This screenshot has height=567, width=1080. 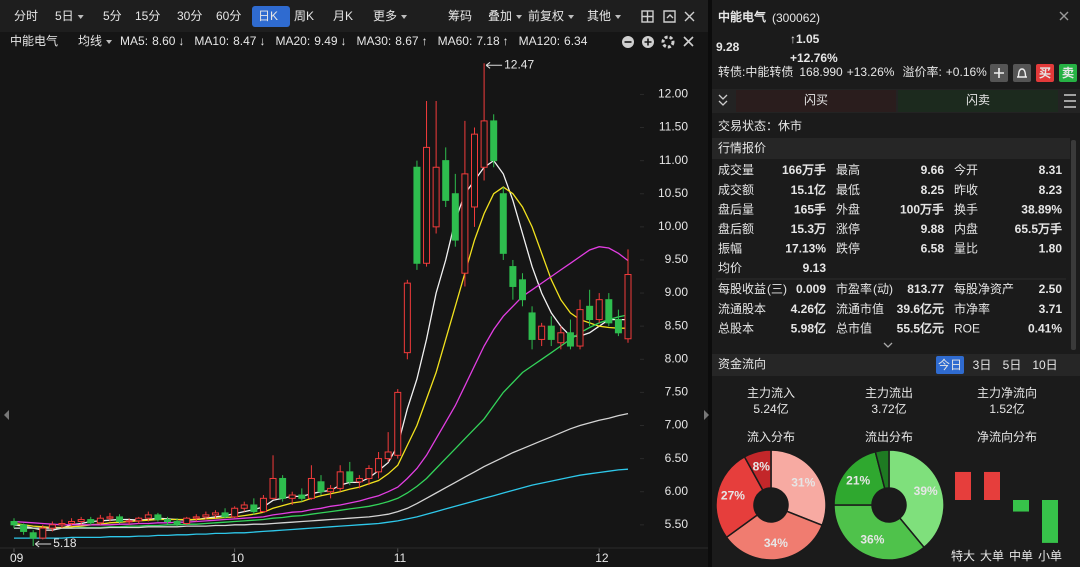 What do you see at coordinates (668, 42) in the screenshot?
I see `settings-icon` at bounding box center [668, 42].